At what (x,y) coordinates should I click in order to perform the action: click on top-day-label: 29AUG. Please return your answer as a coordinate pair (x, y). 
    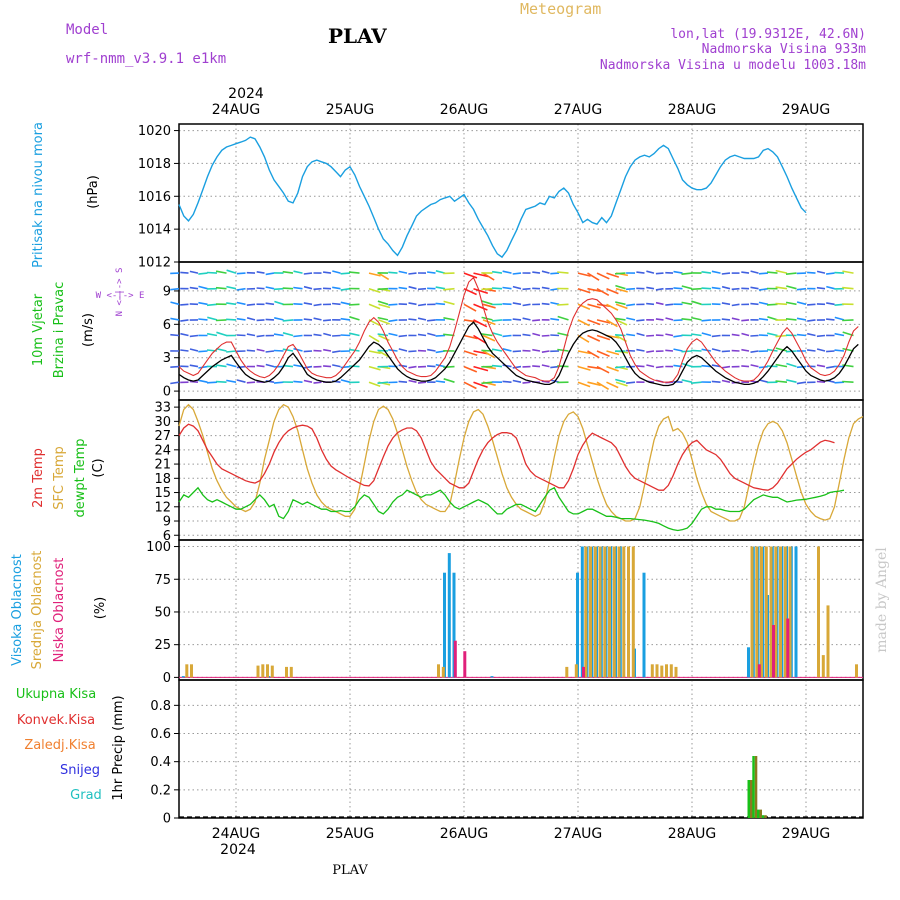
    Looking at the image, I should click on (806, 110).